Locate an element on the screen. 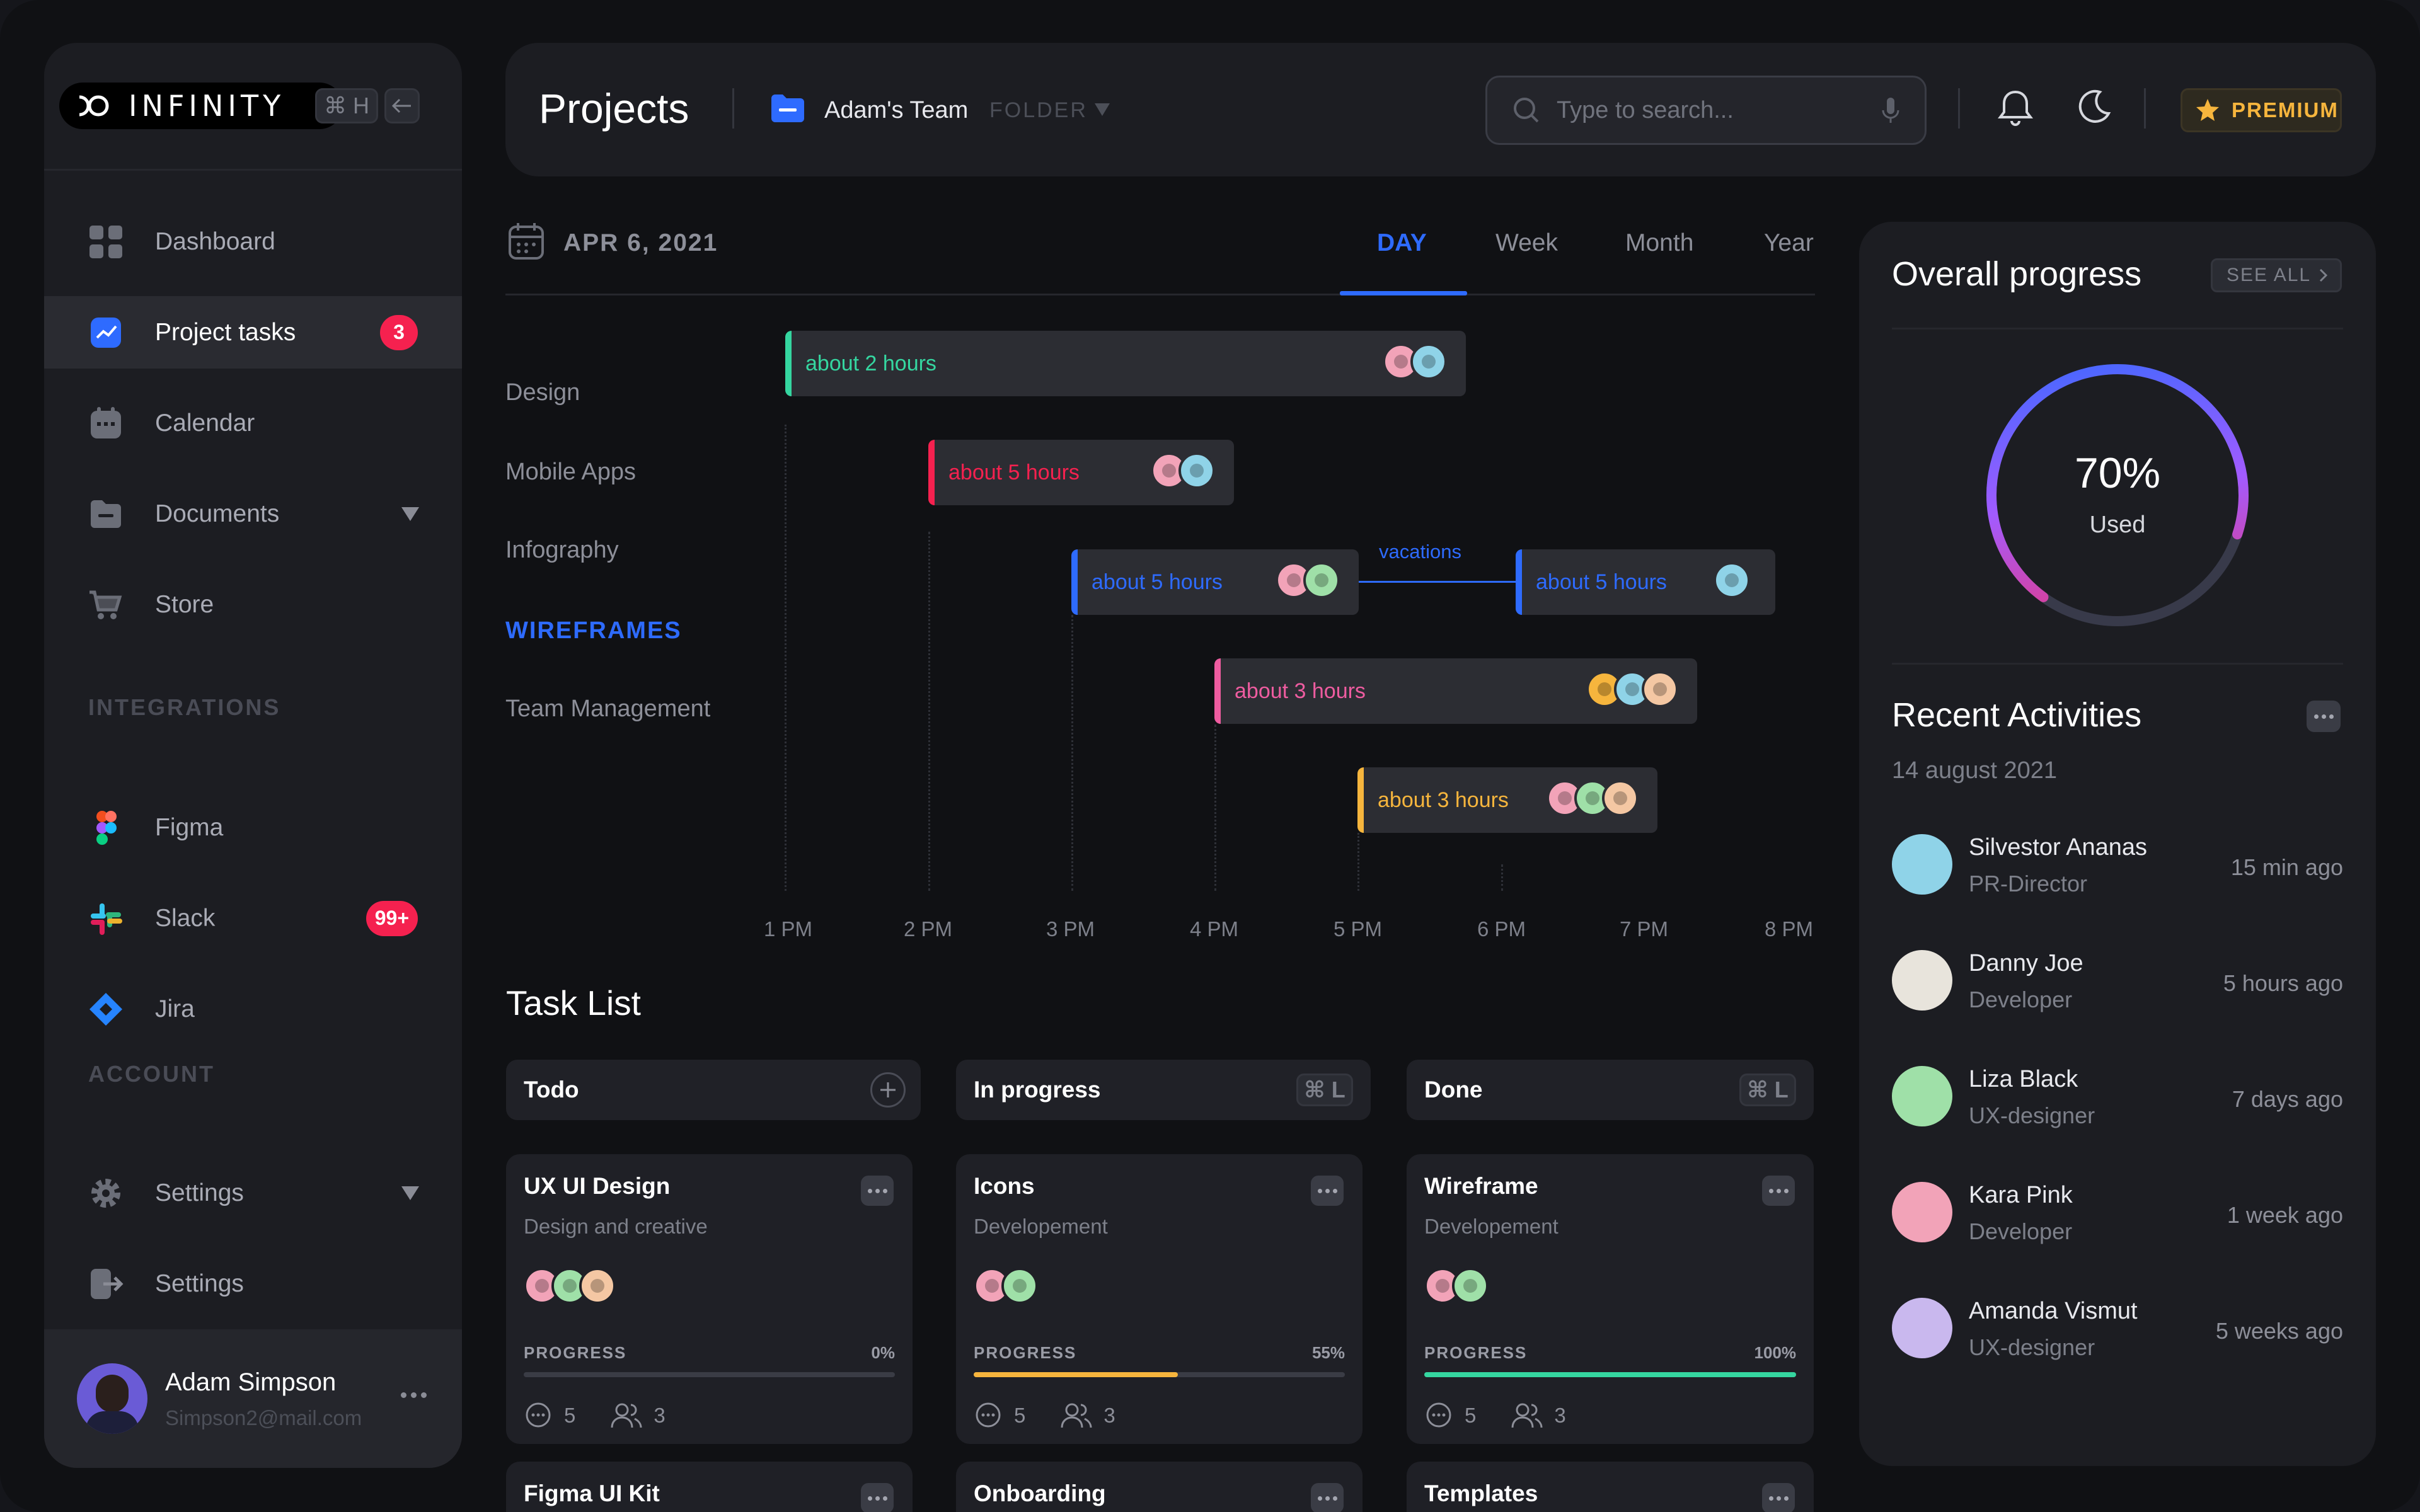  activity-item: Danny Joe Developer 5 hours ago is located at coordinates (2117, 989).